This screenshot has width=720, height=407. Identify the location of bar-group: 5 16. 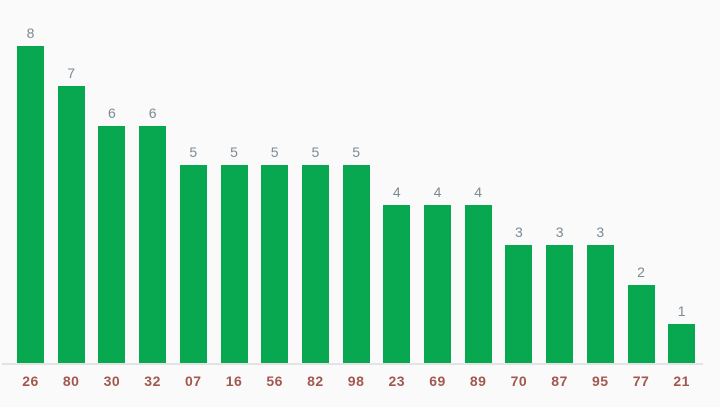
(234, 203).